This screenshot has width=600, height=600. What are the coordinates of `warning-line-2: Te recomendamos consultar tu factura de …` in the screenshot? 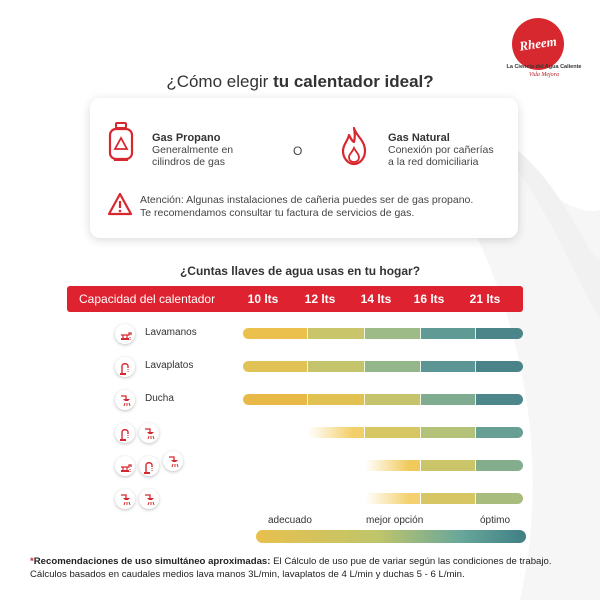 It's located at (277, 213).